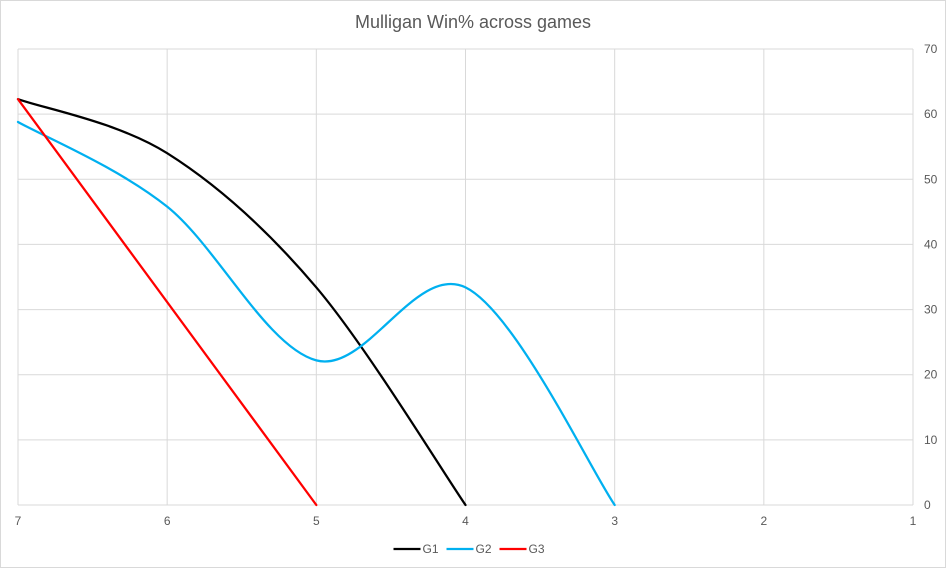 The height and width of the screenshot is (568, 946). Describe the element at coordinates (537, 549) in the screenshot. I see `legend-label-g3: G3` at that location.